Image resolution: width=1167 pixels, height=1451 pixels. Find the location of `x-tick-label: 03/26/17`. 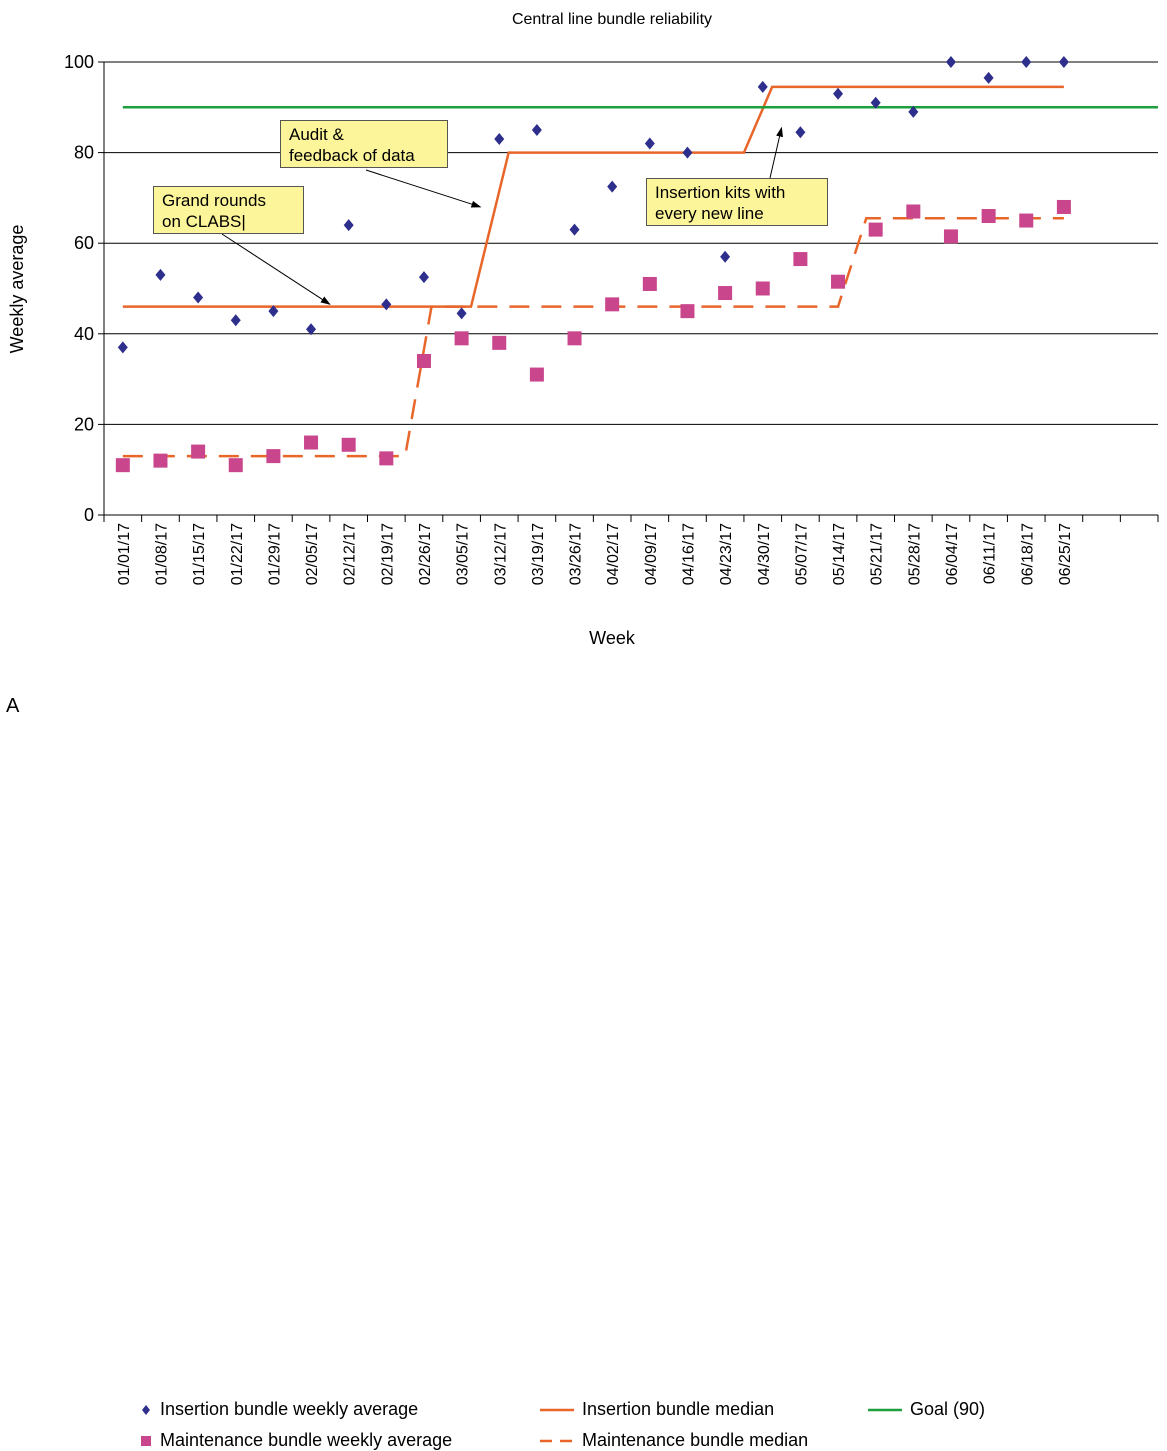

x-tick-label: 03/26/17 is located at coordinates (576, 554).